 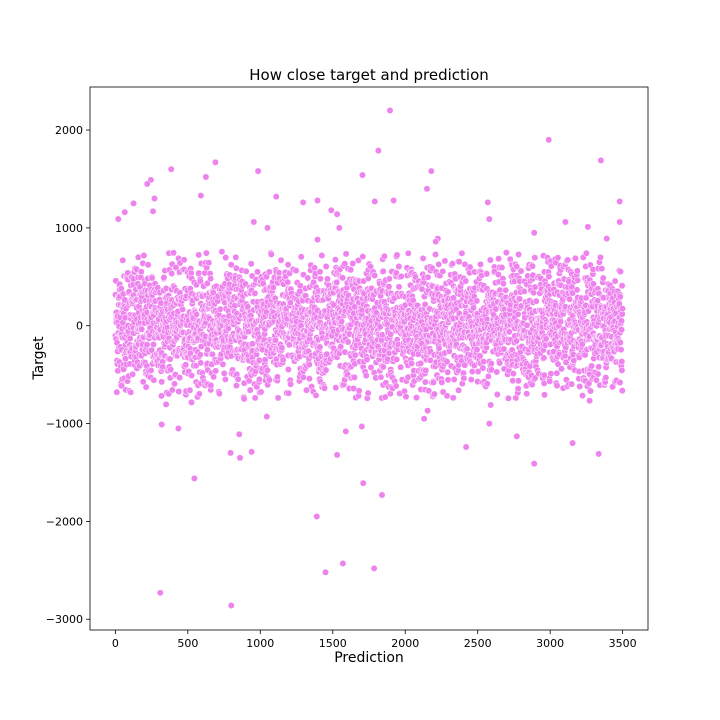 I want to click on y-tick-label: −2000, so click(x=64, y=521).